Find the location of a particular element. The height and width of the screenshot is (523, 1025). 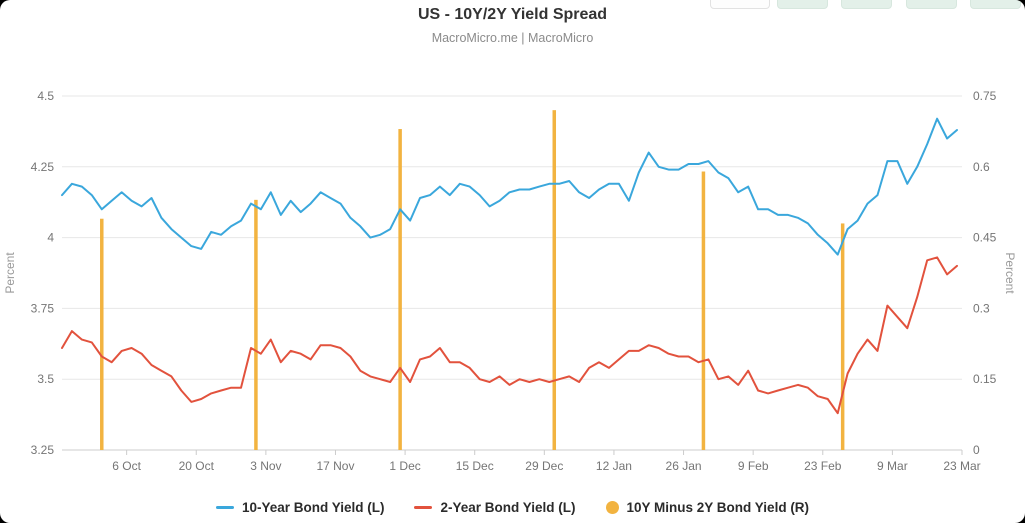

left-axis-title: Percent is located at coordinates (10, 273).